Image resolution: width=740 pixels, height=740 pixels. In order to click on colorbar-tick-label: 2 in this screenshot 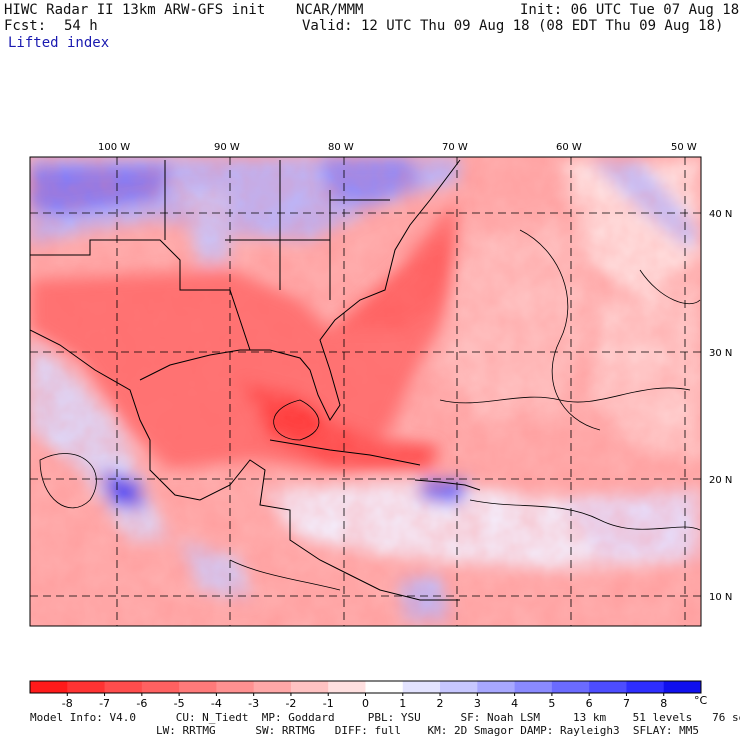, I will do `click(440, 703)`.